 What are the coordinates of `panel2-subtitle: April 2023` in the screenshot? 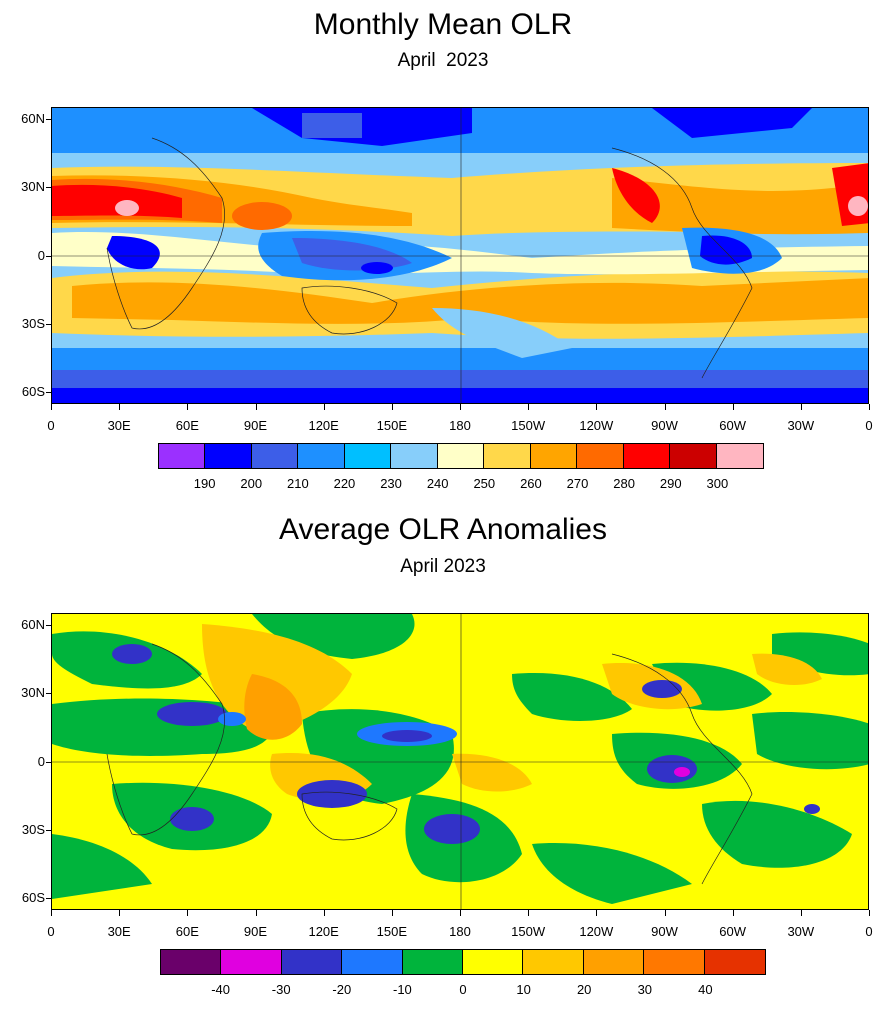 It's located at (443, 566).